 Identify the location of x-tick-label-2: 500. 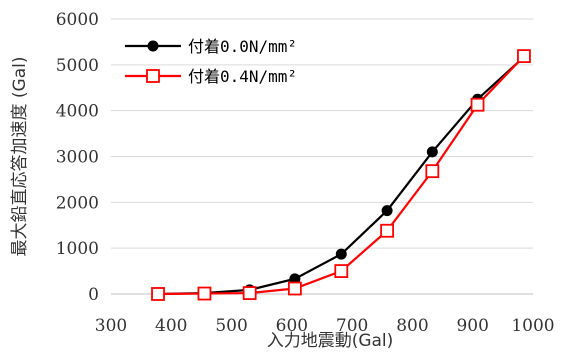
(231, 326).